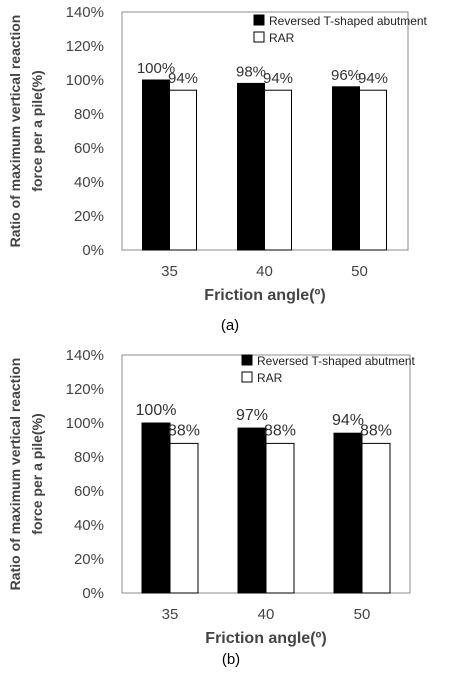 The width and height of the screenshot is (461, 679). Describe the element at coordinates (252, 415) in the screenshot. I see `data-label: 97%` at that location.